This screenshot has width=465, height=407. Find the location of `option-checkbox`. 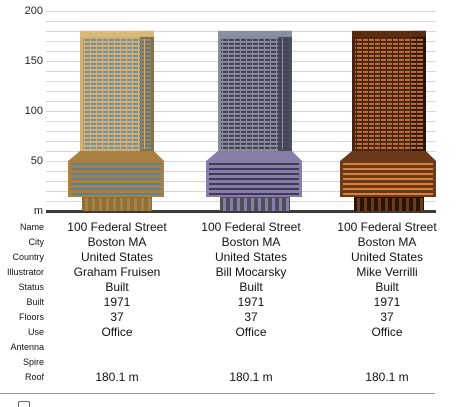

option-checkbox is located at coordinates (24, 404).